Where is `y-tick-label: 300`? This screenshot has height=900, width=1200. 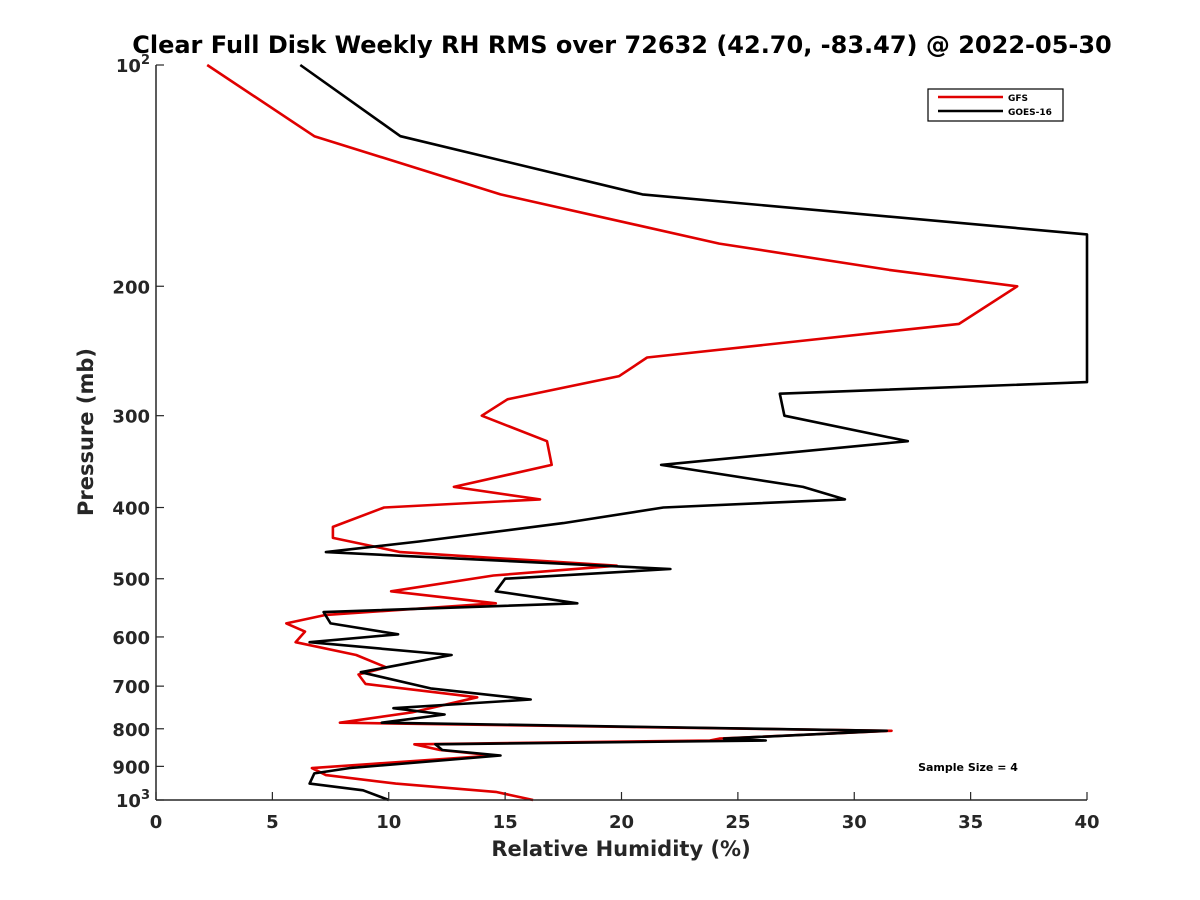 y-tick-label: 300 is located at coordinates (131, 417).